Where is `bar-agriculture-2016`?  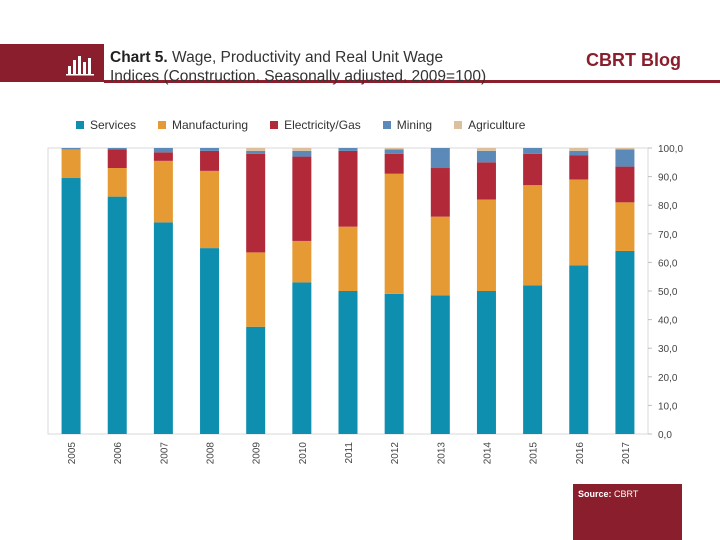
bar-agriculture-2016 is located at coordinates (579, 149).